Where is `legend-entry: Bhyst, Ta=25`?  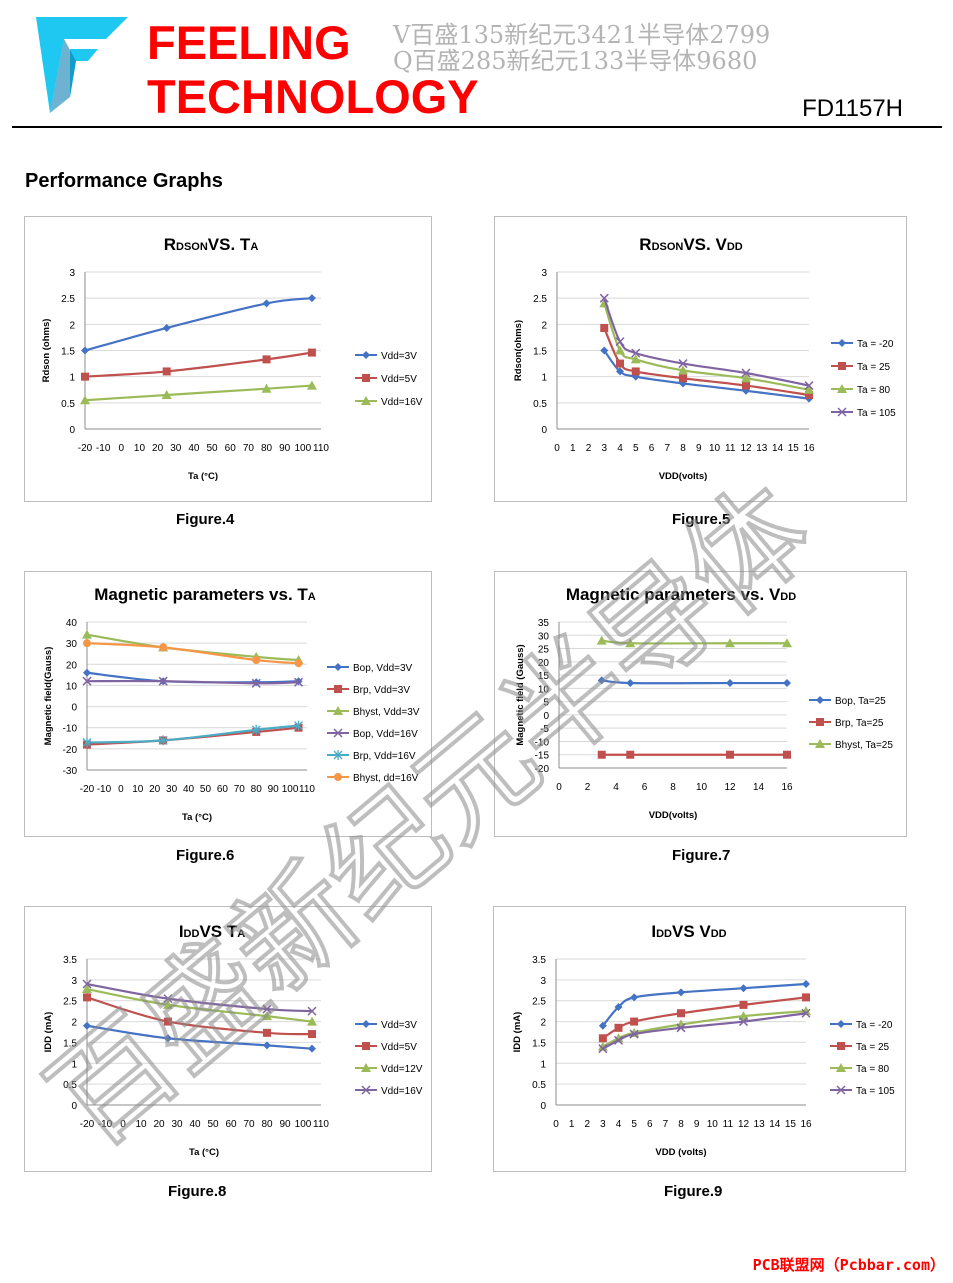 legend-entry: Bhyst, Ta=25 is located at coordinates (851, 745).